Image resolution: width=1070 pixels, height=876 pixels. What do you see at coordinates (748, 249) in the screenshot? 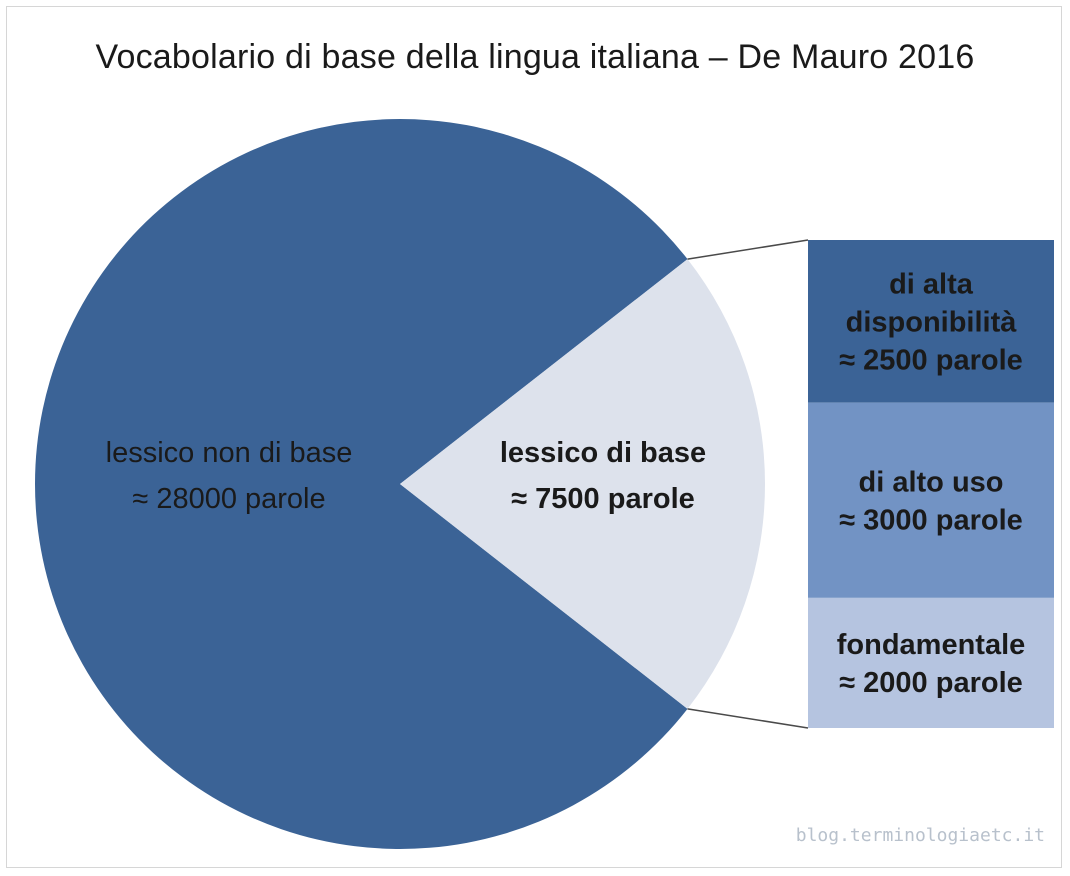
I see `connector-line-top` at bounding box center [748, 249].